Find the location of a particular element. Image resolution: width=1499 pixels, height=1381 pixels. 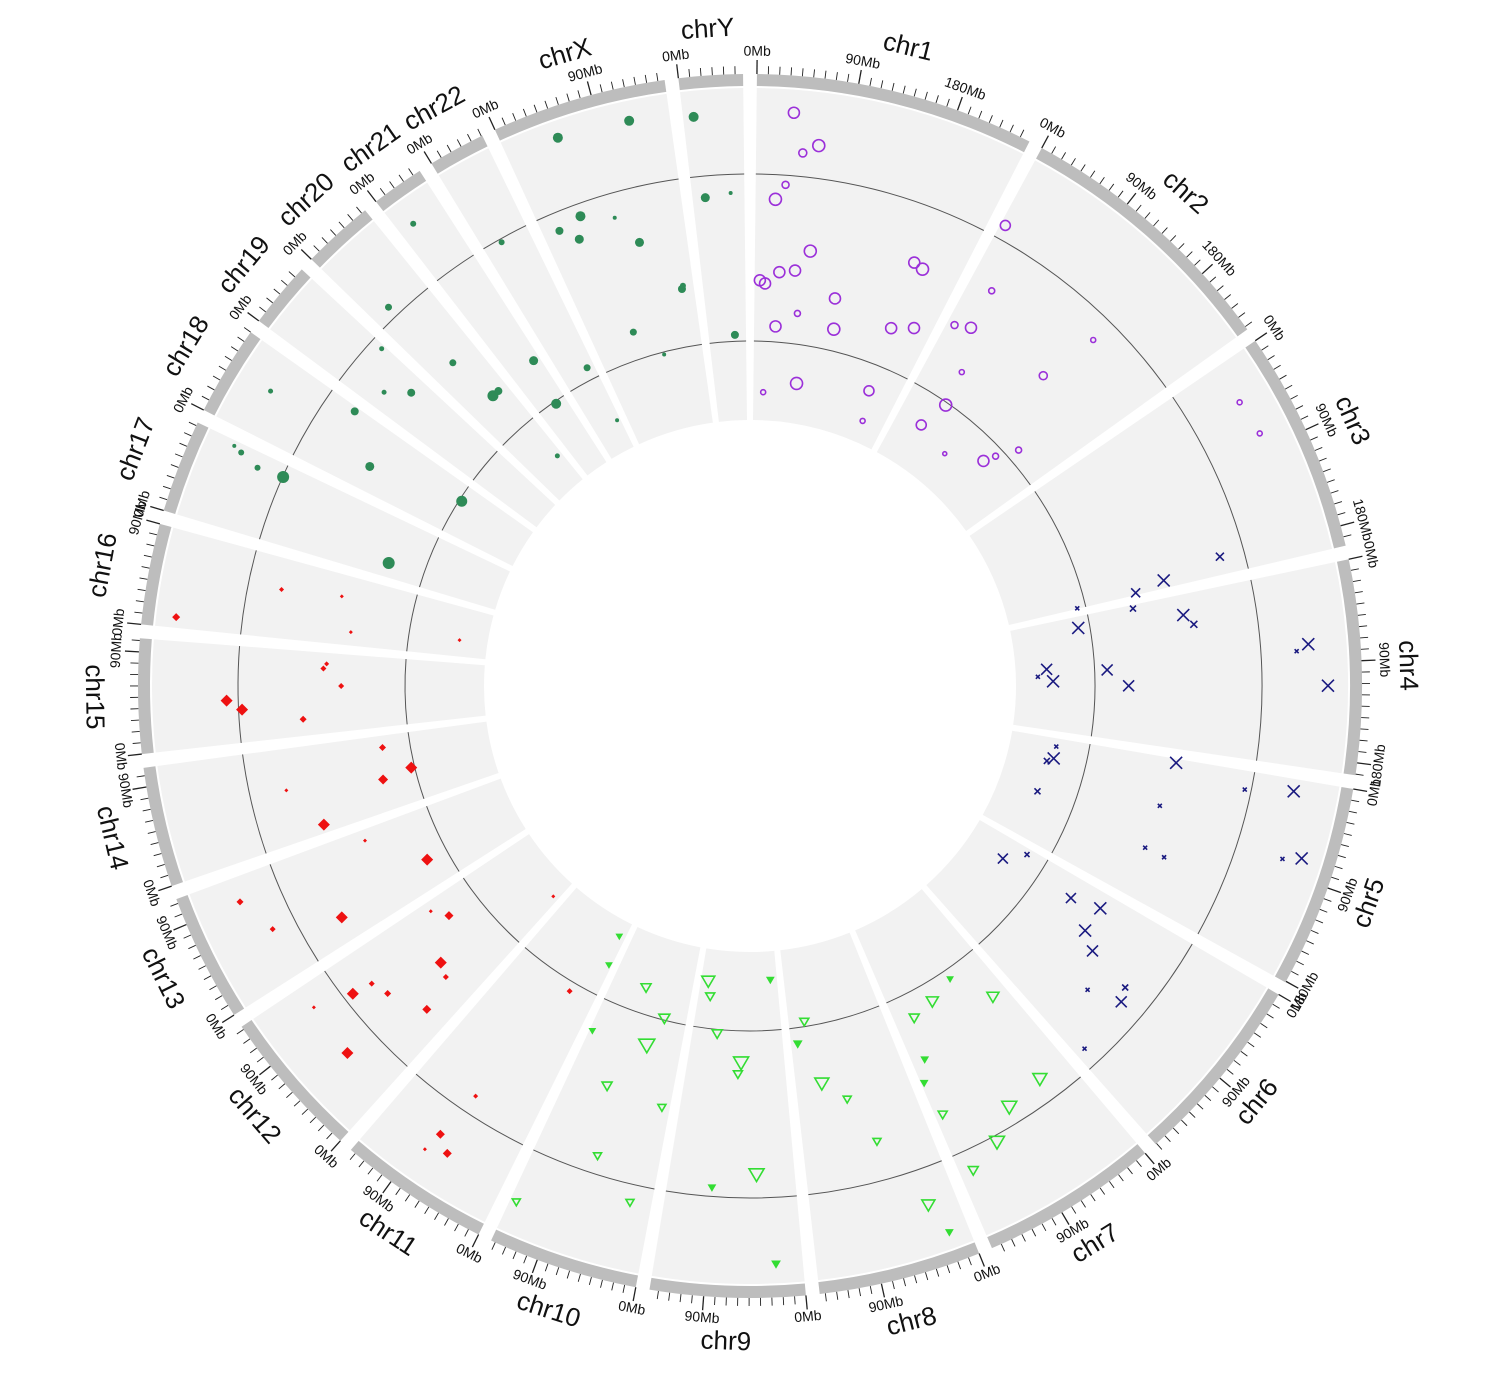

major-tick-chrX is located at coordinates (492, 123).